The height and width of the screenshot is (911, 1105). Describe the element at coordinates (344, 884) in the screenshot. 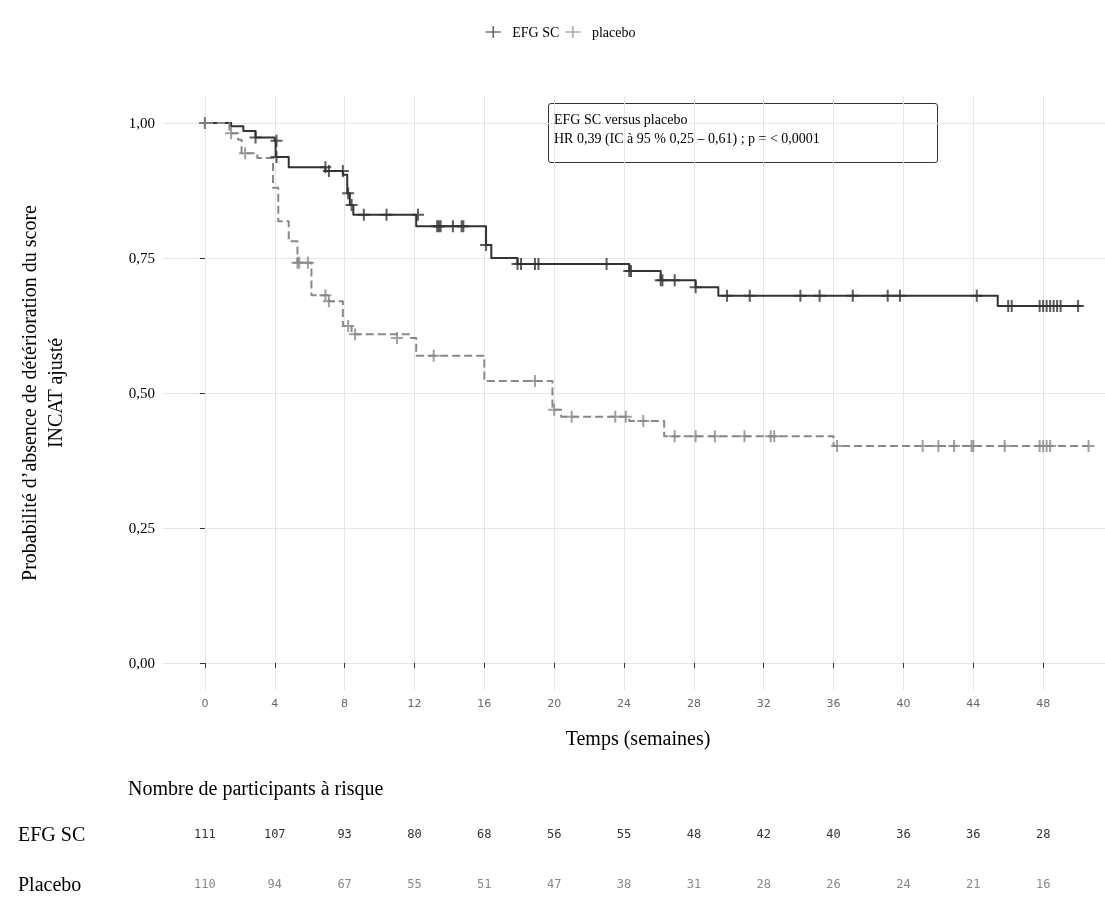

I see `text: 67` at that location.